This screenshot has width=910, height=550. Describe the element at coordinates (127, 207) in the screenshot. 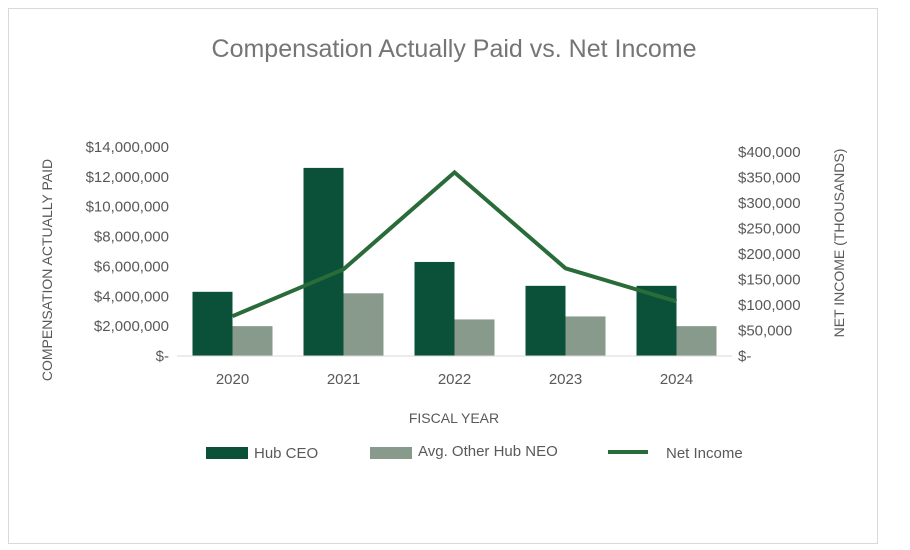

I see `y-tick-label: $10,000,000` at that location.